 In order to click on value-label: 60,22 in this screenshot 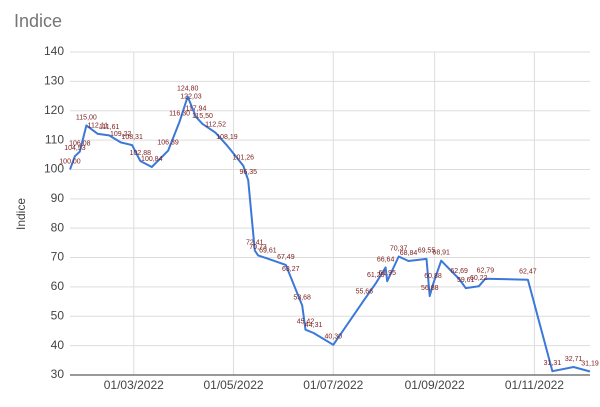, I will do `click(479, 278)`.